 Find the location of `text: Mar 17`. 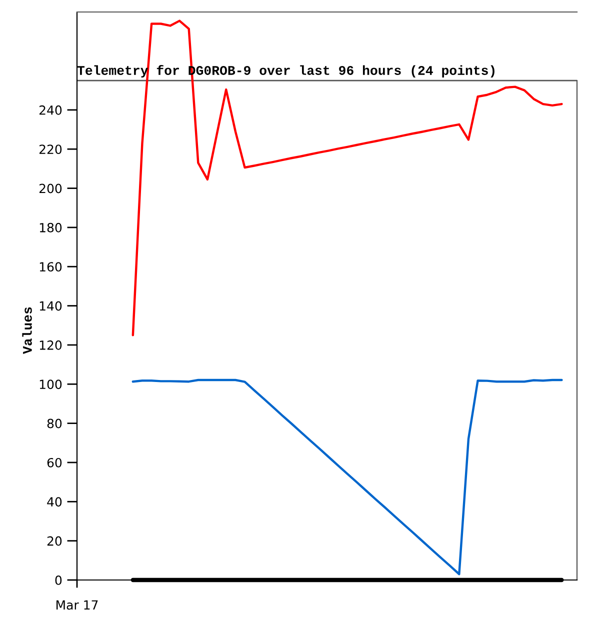

text: Mar 17 is located at coordinates (77, 605).